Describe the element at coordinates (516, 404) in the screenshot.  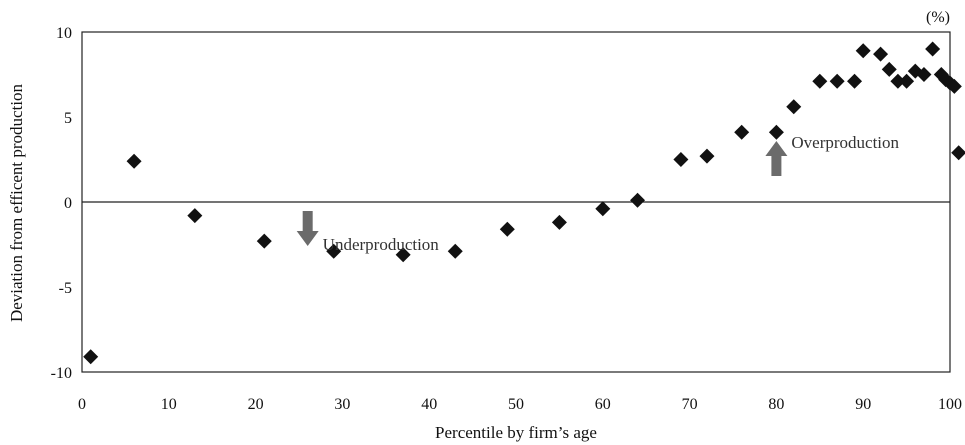
I see `x-tick-label: 50` at that location.